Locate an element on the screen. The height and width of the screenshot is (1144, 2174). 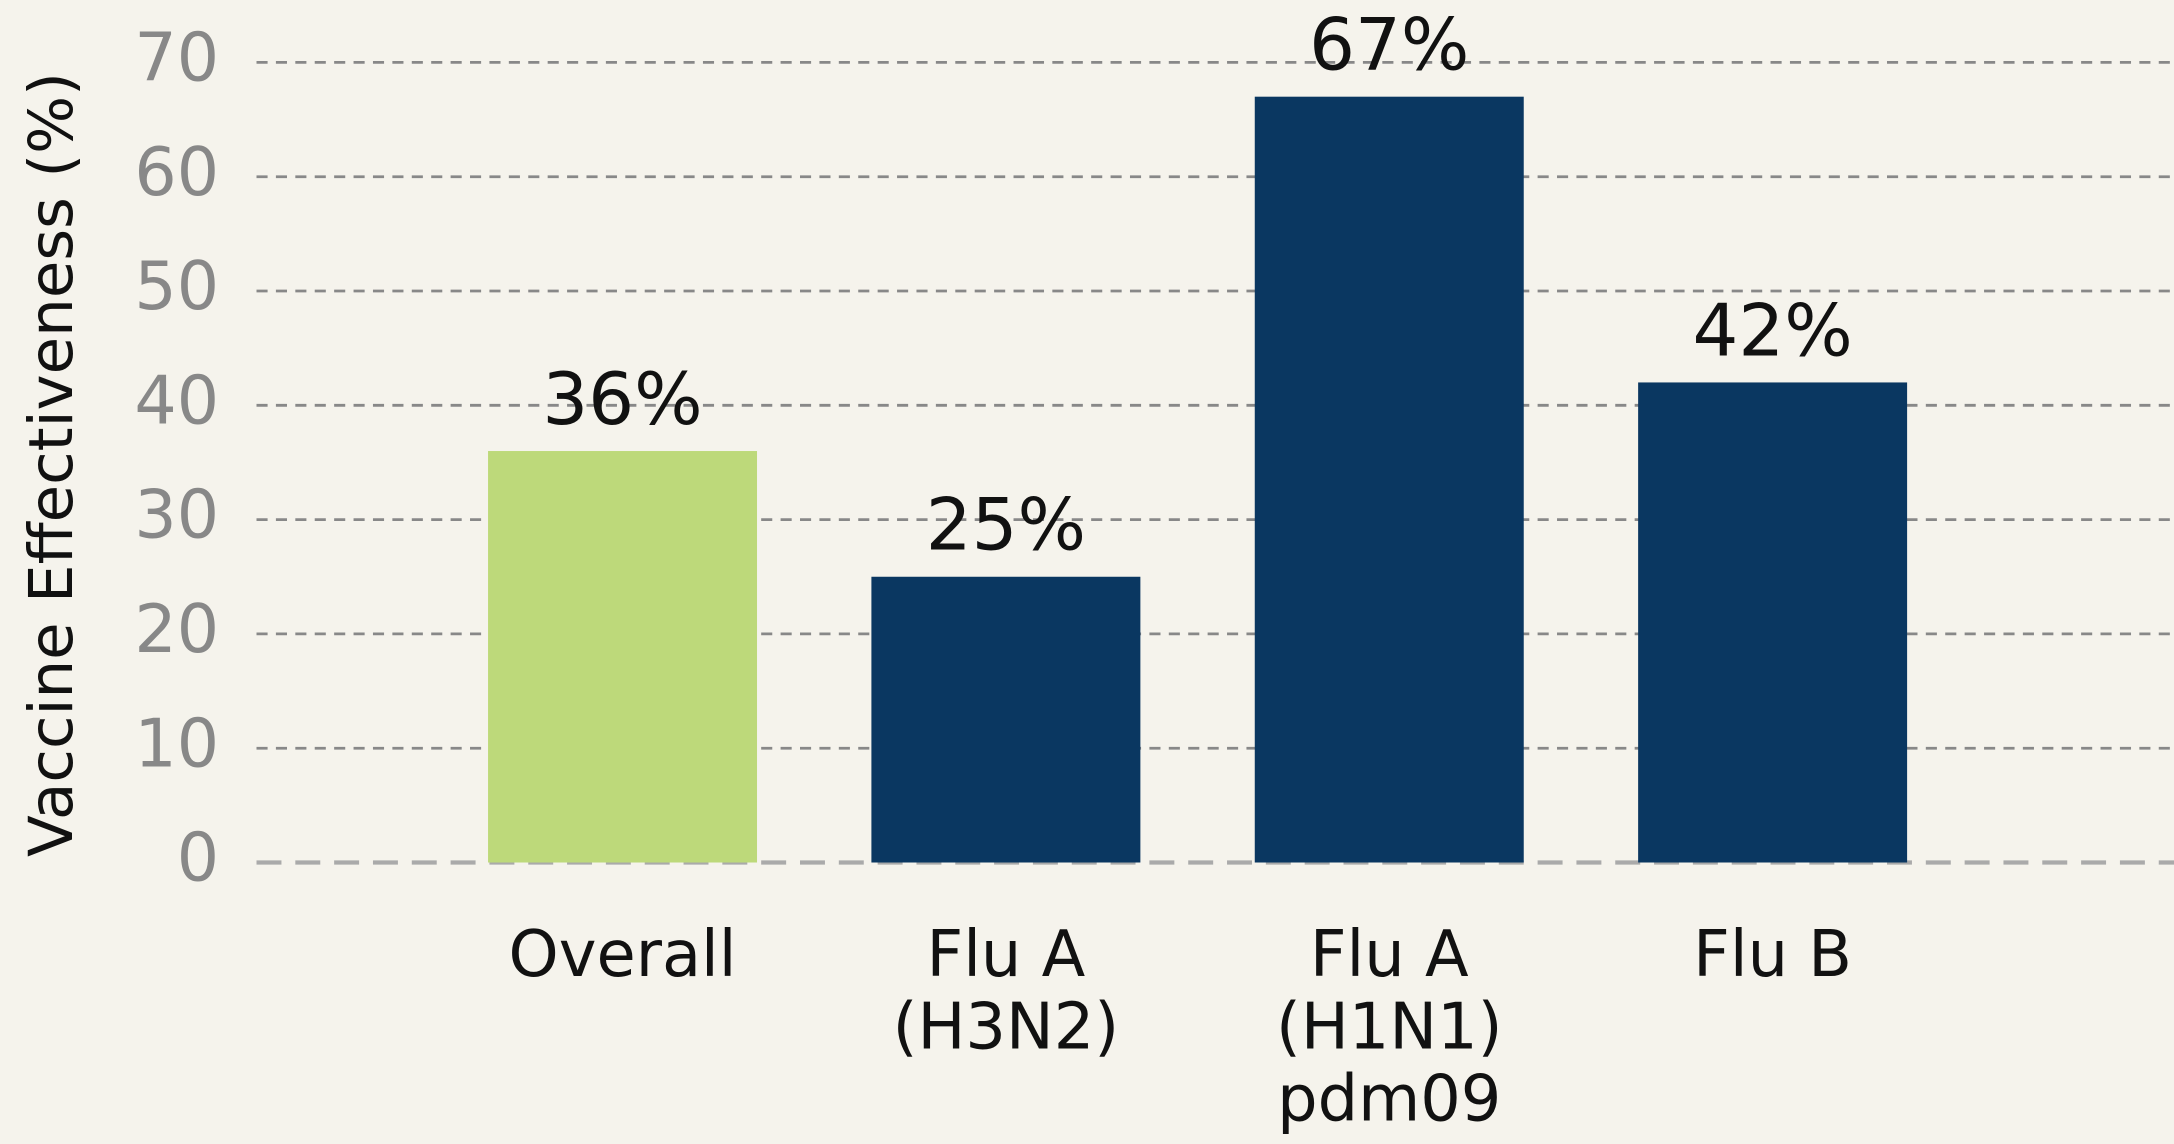
y-tick-label: 40 is located at coordinates (176, 400).